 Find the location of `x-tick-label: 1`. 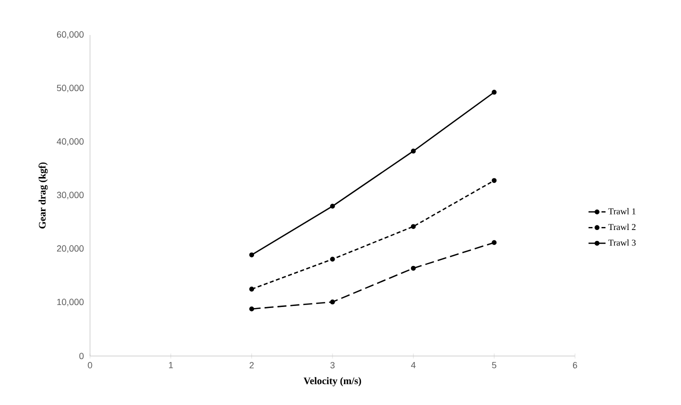

x-tick-label: 1 is located at coordinates (171, 365).